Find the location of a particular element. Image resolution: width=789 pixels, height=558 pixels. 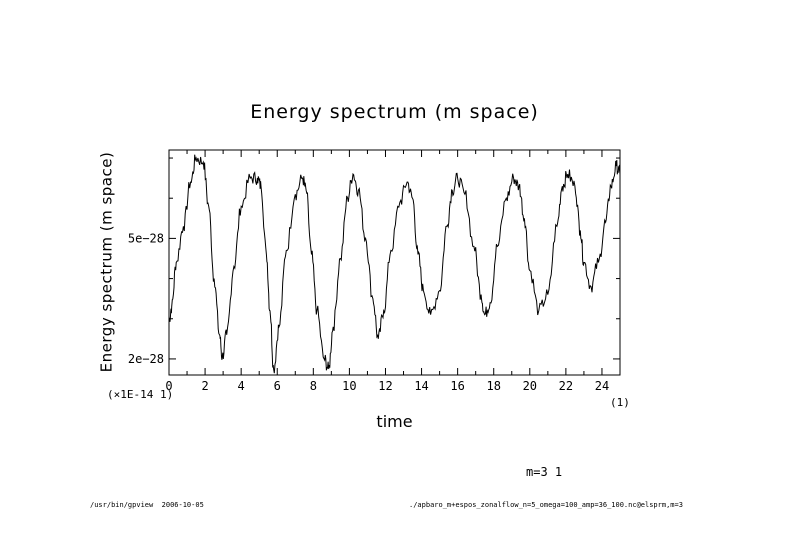

x-scale-note: (×1E-14 1) is located at coordinates (140, 394).